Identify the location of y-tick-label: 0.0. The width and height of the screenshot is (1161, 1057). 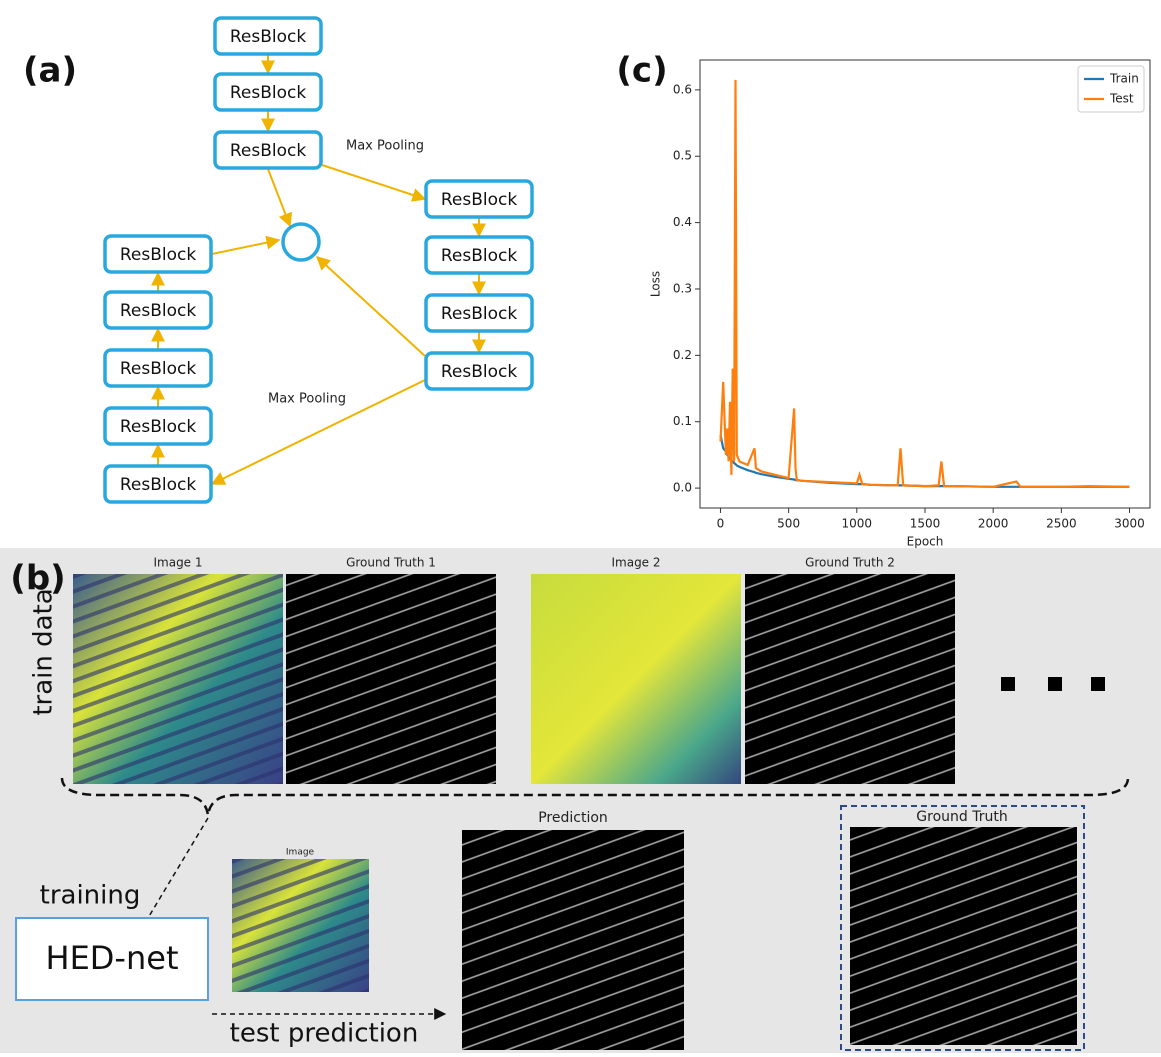
(682, 488).